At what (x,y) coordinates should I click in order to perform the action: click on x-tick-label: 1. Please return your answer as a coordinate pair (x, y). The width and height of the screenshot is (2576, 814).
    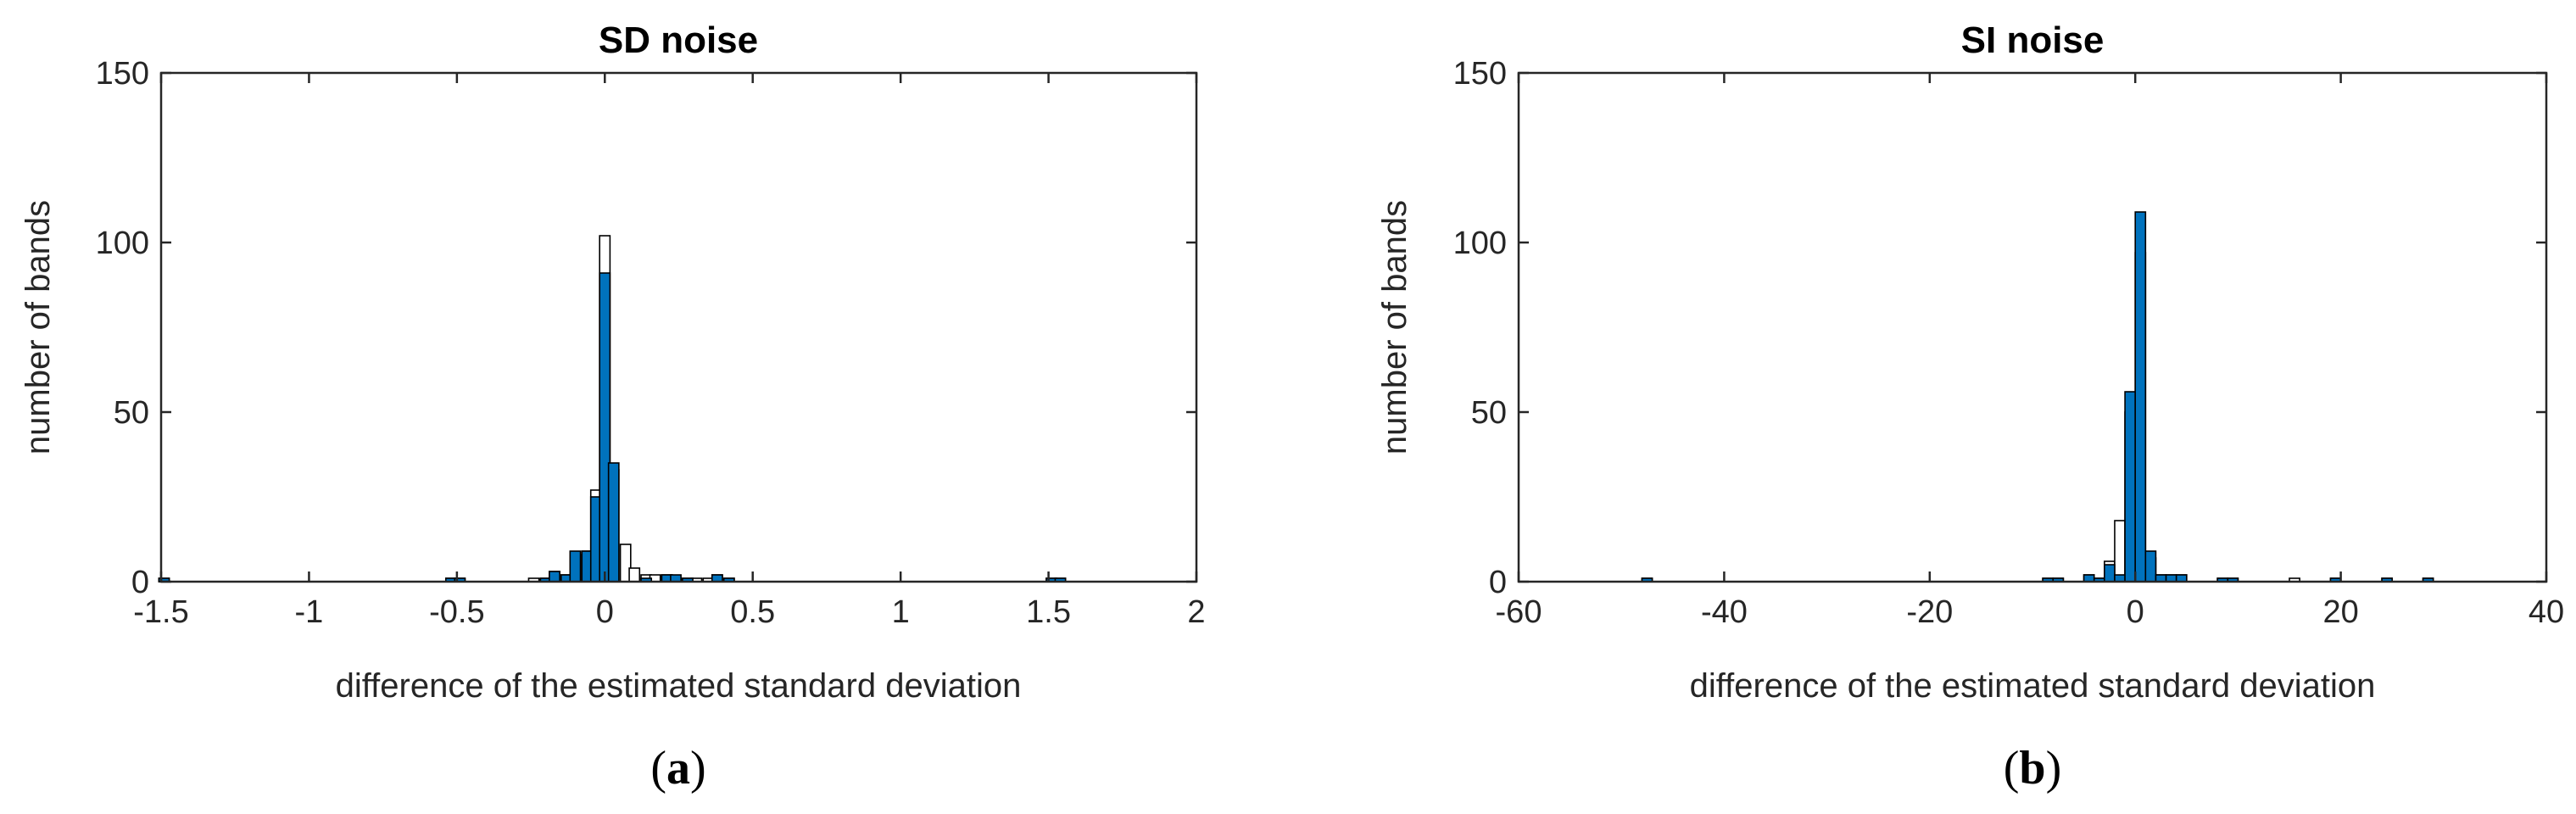
    Looking at the image, I should click on (901, 612).